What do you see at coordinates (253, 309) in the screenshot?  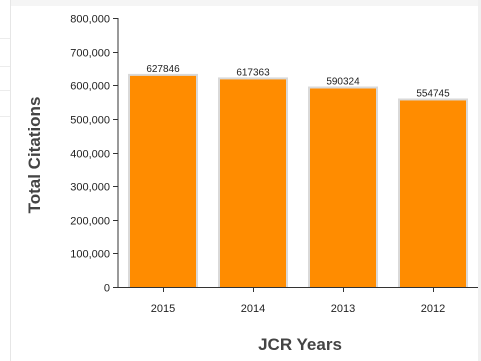 I see `x-tick-label: 2014` at bounding box center [253, 309].